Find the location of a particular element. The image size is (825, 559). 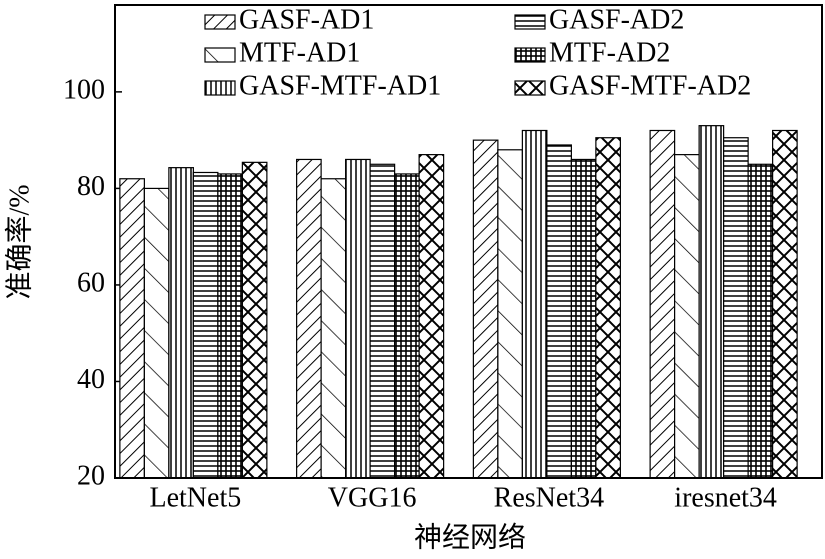

y-axis-label: 准确率/% is located at coordinates (19, 241).